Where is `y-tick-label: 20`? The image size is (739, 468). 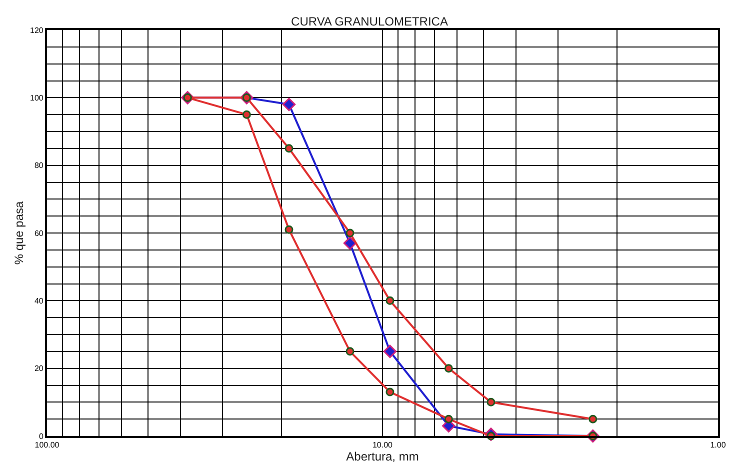 y-tick-label: 20 is located at coordinates (39, 369).